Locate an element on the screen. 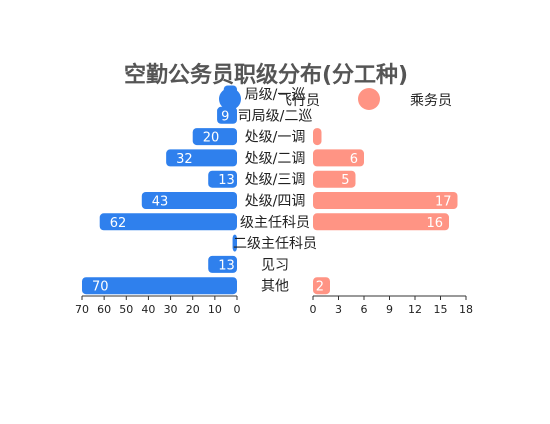  right-axis-tick-label: 3 is located at coordinates (338, 309).